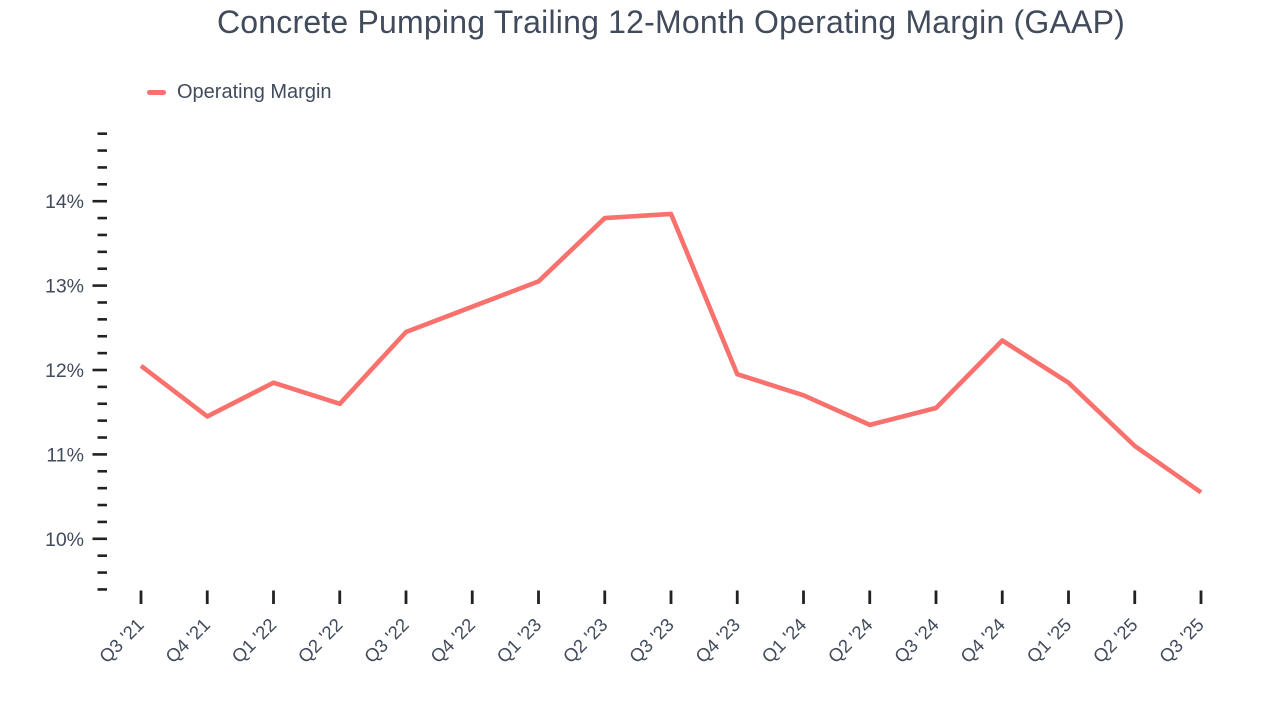 The image size is (1280, 720). I want to click on y-tick-label: 14%, so click(64, 202).